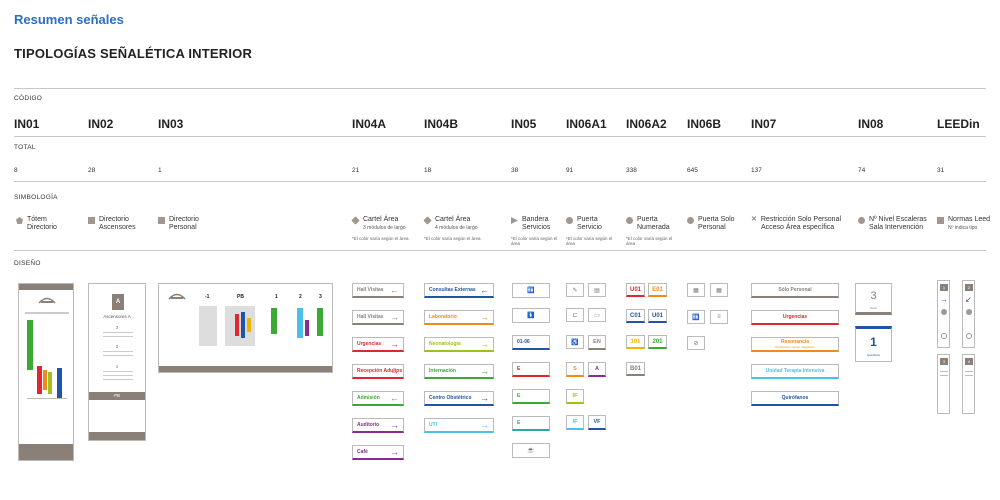 The image size is (1000, 500). Describe the element at coordinates (368, 398) in the screenshot. I see `sign-label: Admisión` at that location.